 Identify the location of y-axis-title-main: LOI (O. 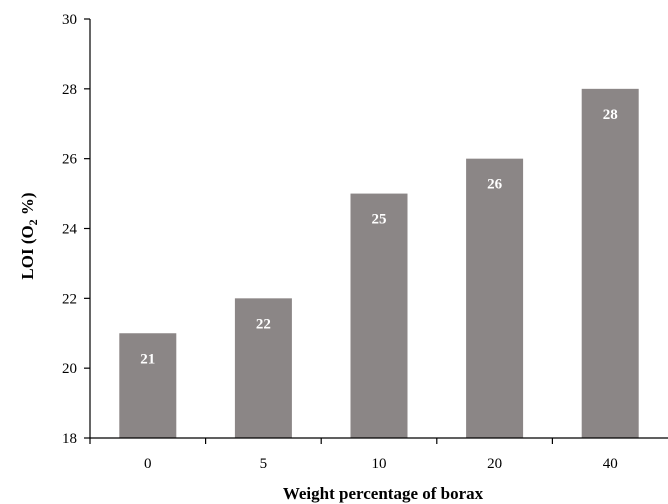
(27, 252).